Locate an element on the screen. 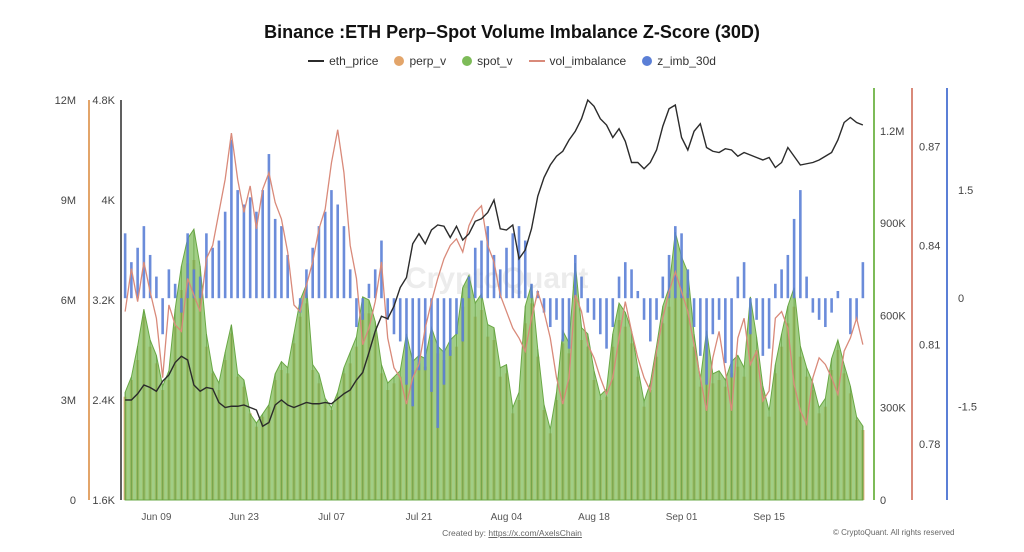 The width and height of the screenshot is (1024, 552). perp-v-axis-tick-label: 12M is located at coordinates (65, 101).